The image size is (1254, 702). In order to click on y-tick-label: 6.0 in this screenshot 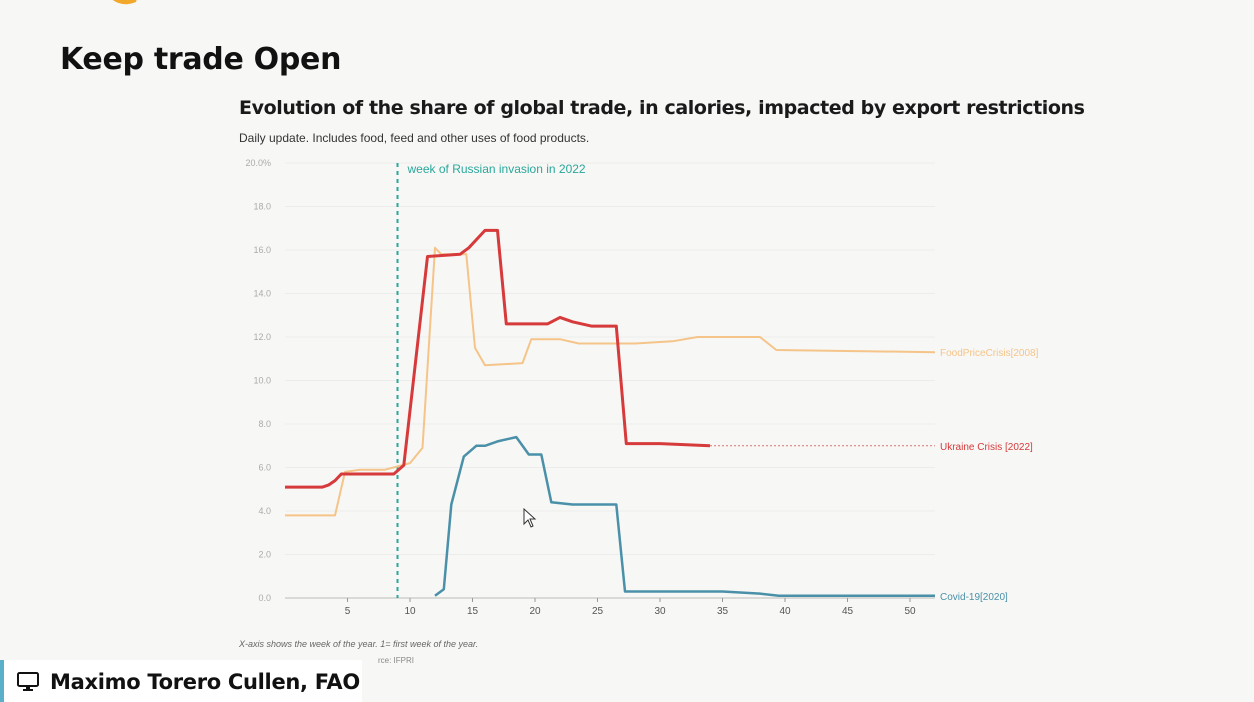, I will do `click(264, 468)`.